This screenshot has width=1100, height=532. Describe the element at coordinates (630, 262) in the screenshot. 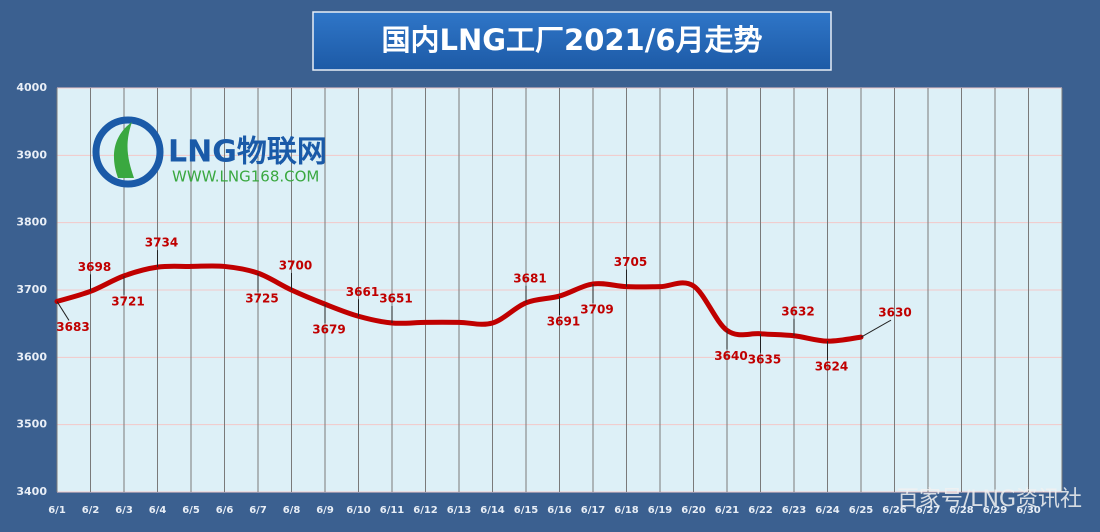

I see `data-label: 3705` at that location.